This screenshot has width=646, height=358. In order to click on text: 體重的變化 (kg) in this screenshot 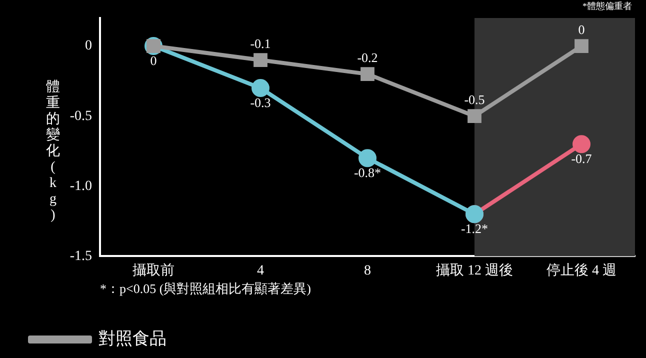, I will do `click(53, 151)`.